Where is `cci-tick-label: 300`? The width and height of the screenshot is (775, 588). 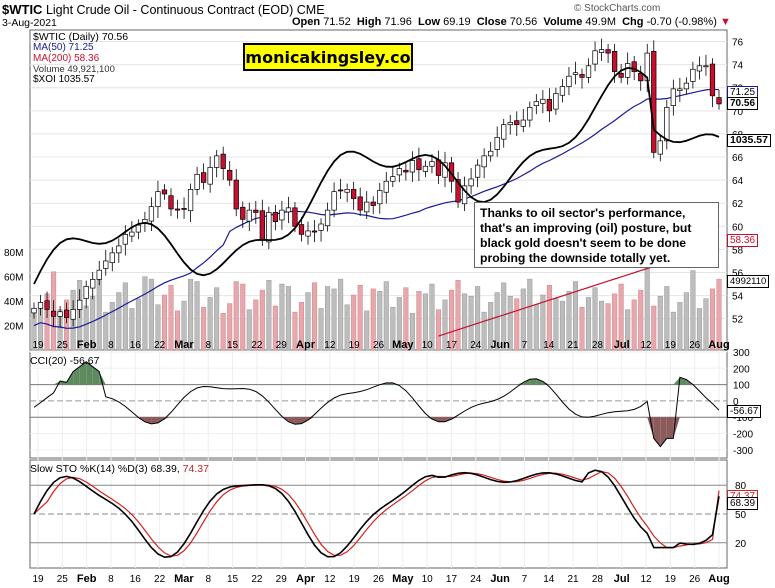
cci-tick-label: 300 is located at coordinates (741, 353).